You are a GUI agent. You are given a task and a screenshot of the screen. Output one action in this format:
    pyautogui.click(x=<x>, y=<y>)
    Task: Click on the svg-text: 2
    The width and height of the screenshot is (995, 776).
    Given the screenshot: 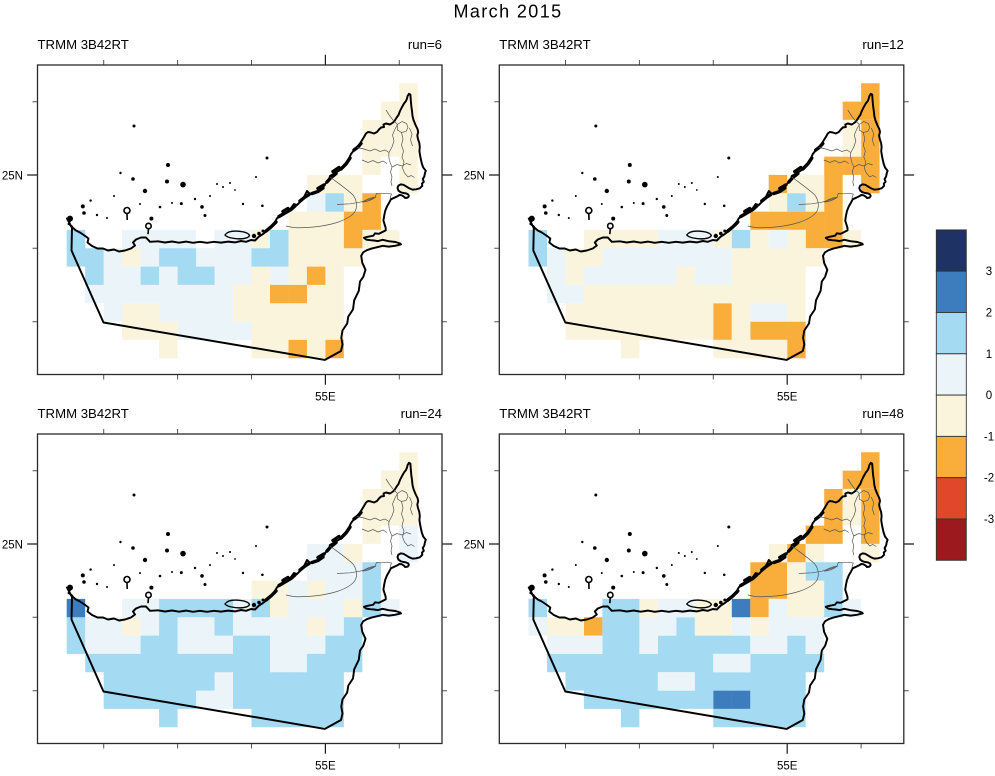 What is the action you would take?
    pyautogui.click(x=989, y=314)
    